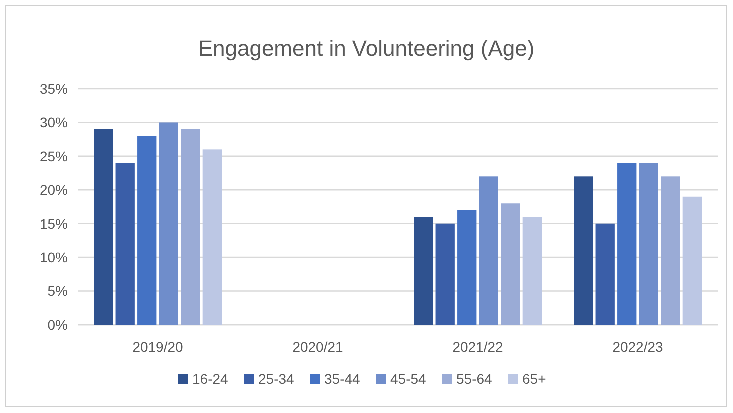  What do you see at coordinates (408, 378) in the screenshot?
I see `legend-label: 45-54` at bounding box center [408, 378].